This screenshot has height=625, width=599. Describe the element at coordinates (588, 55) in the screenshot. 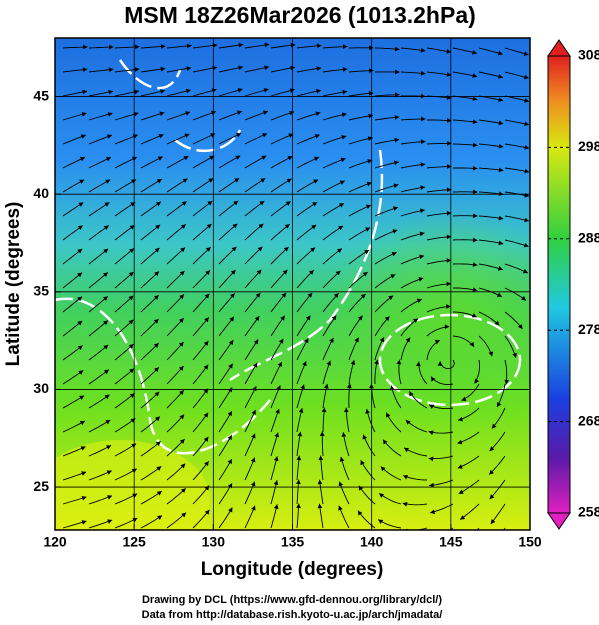

I see `colorbar-tick-label: 308` at that location.